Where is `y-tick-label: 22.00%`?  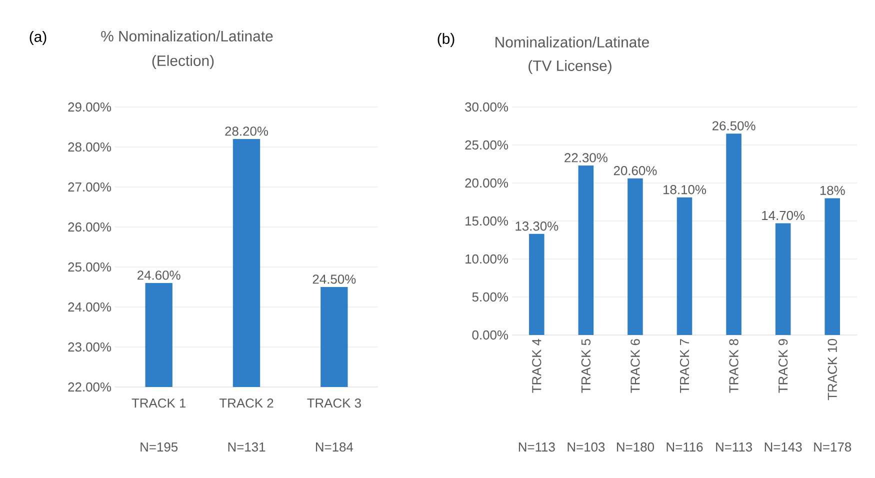
y-tick-label: 22.00% is located at coordinates (90, 387).